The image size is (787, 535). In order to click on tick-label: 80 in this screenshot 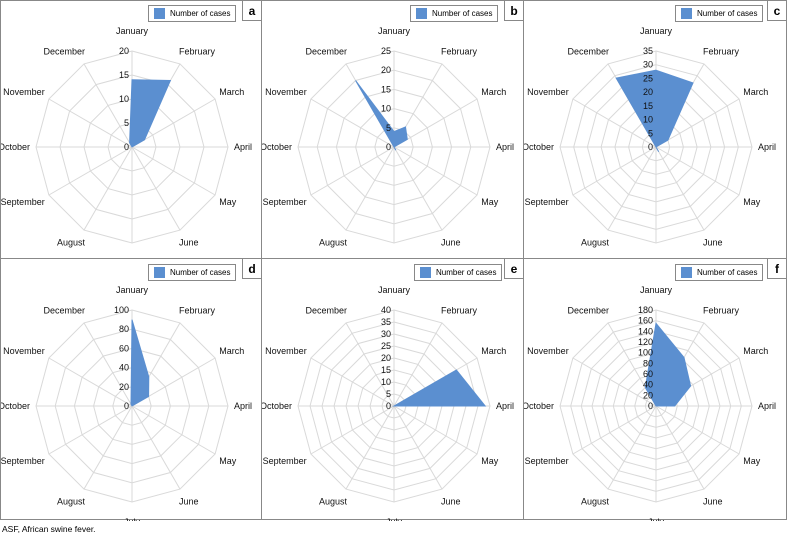, I will do `click(648, 363)`.